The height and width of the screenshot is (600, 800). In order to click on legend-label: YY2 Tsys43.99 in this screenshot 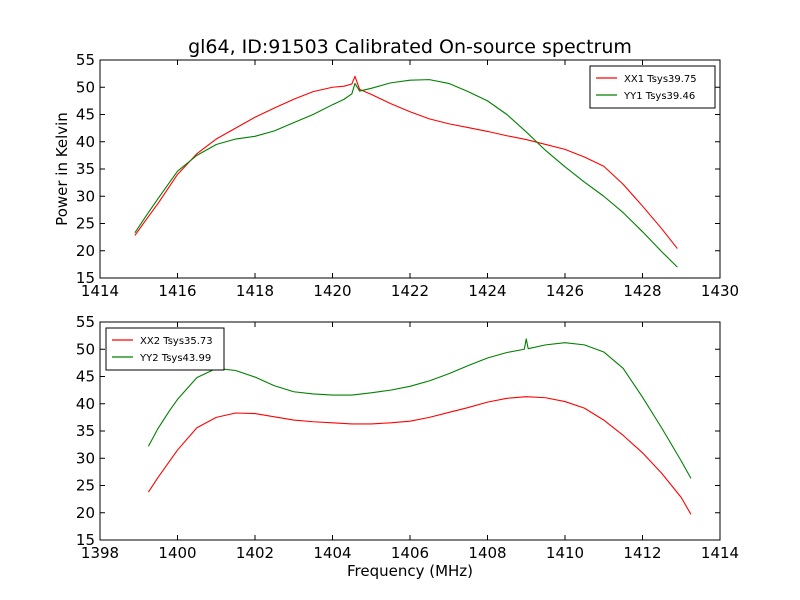, I will do `click(175, 358)`.